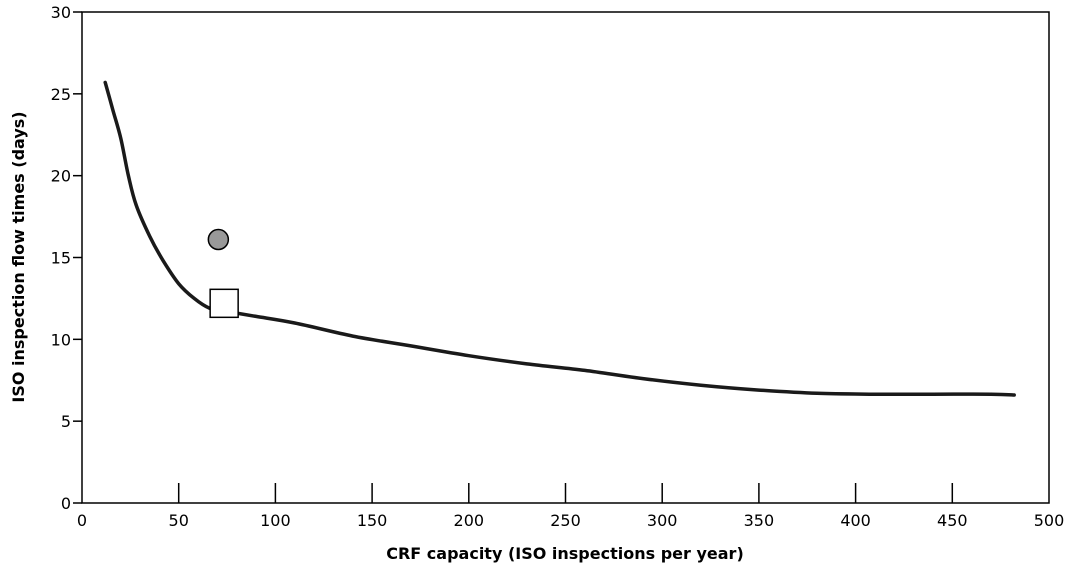 The image size is (1065, 573). I want to click on x-tick-label: 400, so click(855, 520).